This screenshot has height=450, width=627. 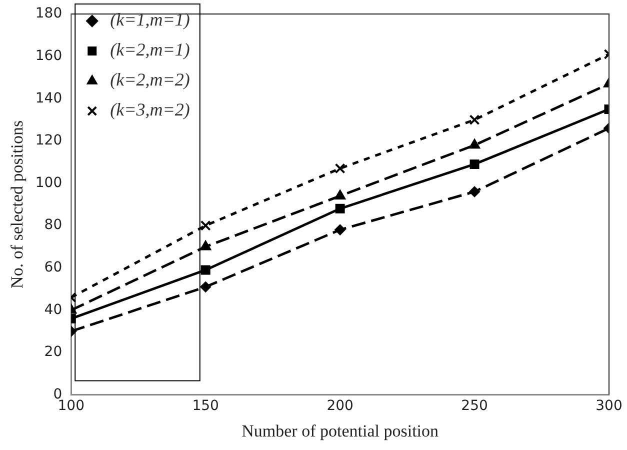 What do you see at coordinates (150, 80) in the screenshot?
I see `legend-label: (k=2,m=2)` at bounding box center [150, 80].